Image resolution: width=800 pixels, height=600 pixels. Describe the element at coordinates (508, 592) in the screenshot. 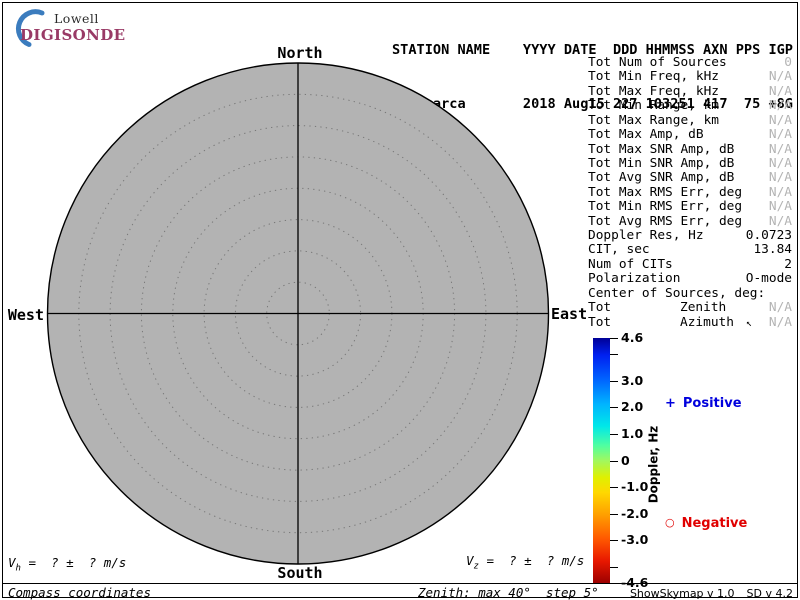

I see `zenith-range-note: Zenith: max 40° step 5°` at that location.